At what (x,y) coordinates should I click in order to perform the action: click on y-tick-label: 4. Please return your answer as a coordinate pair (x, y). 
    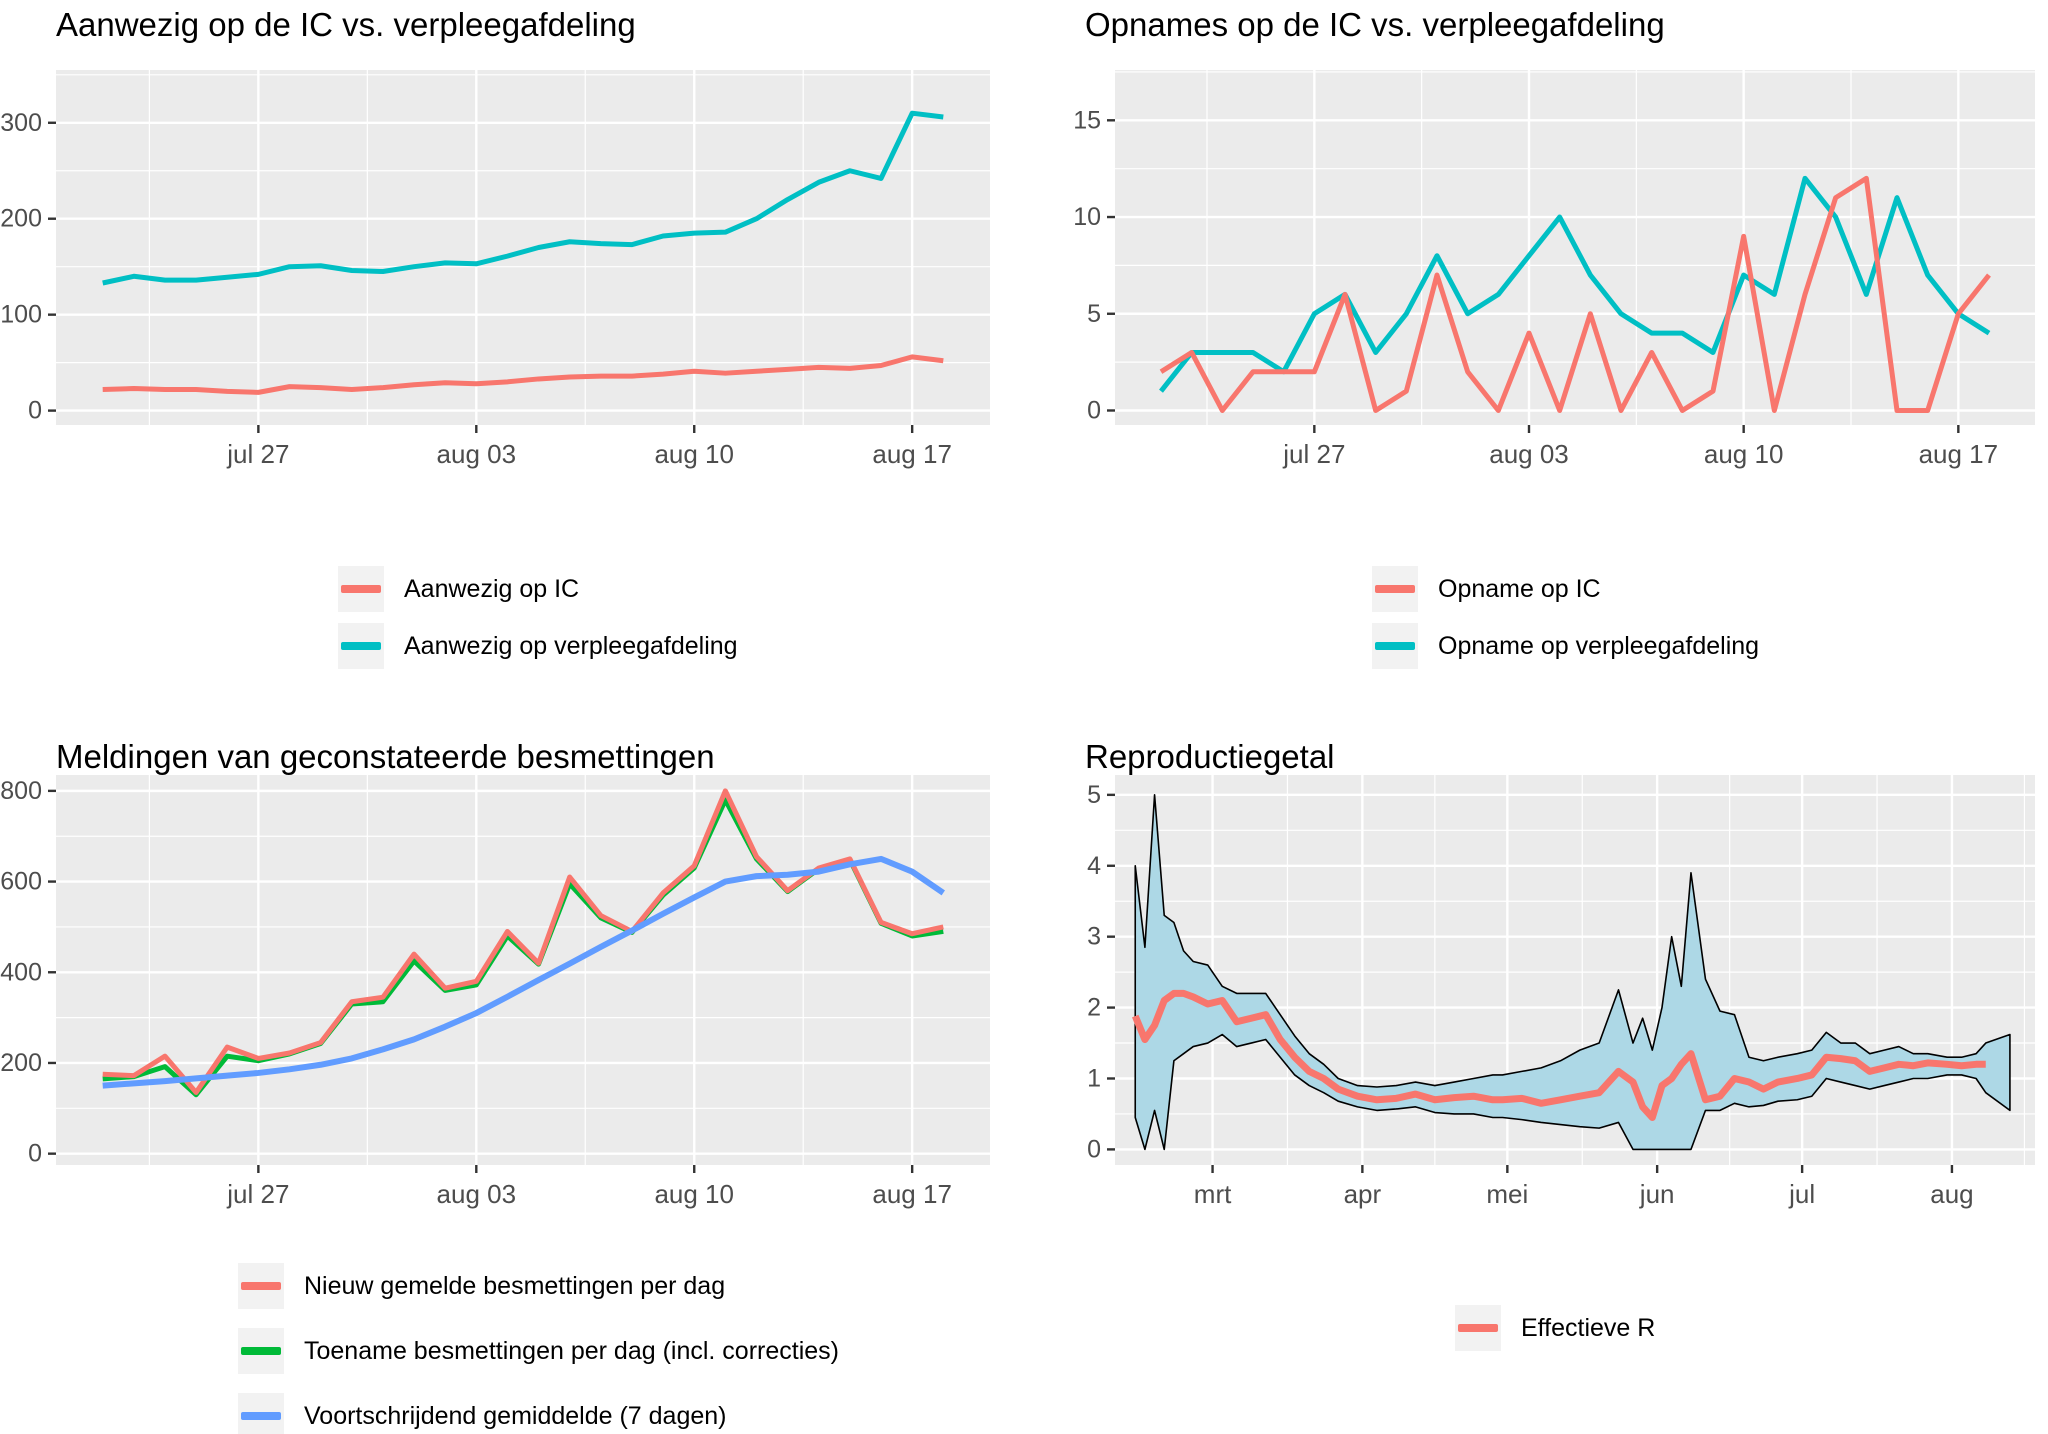
    Looking at the image, I should click on (1094, 866).